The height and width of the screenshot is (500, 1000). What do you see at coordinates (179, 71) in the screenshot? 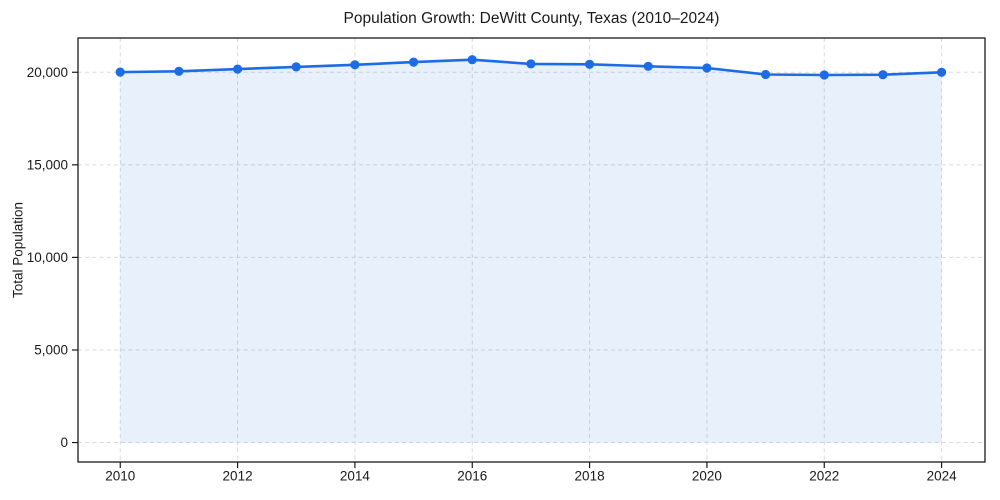
I see `data-point-2011` at bounding box center [179, 71].